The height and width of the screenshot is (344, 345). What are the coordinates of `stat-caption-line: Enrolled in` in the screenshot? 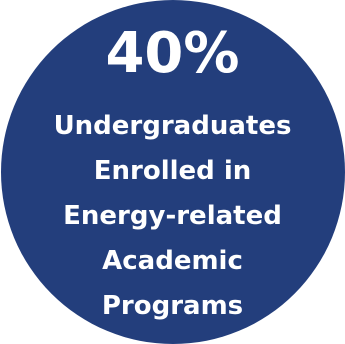 It's located at (172, 171).